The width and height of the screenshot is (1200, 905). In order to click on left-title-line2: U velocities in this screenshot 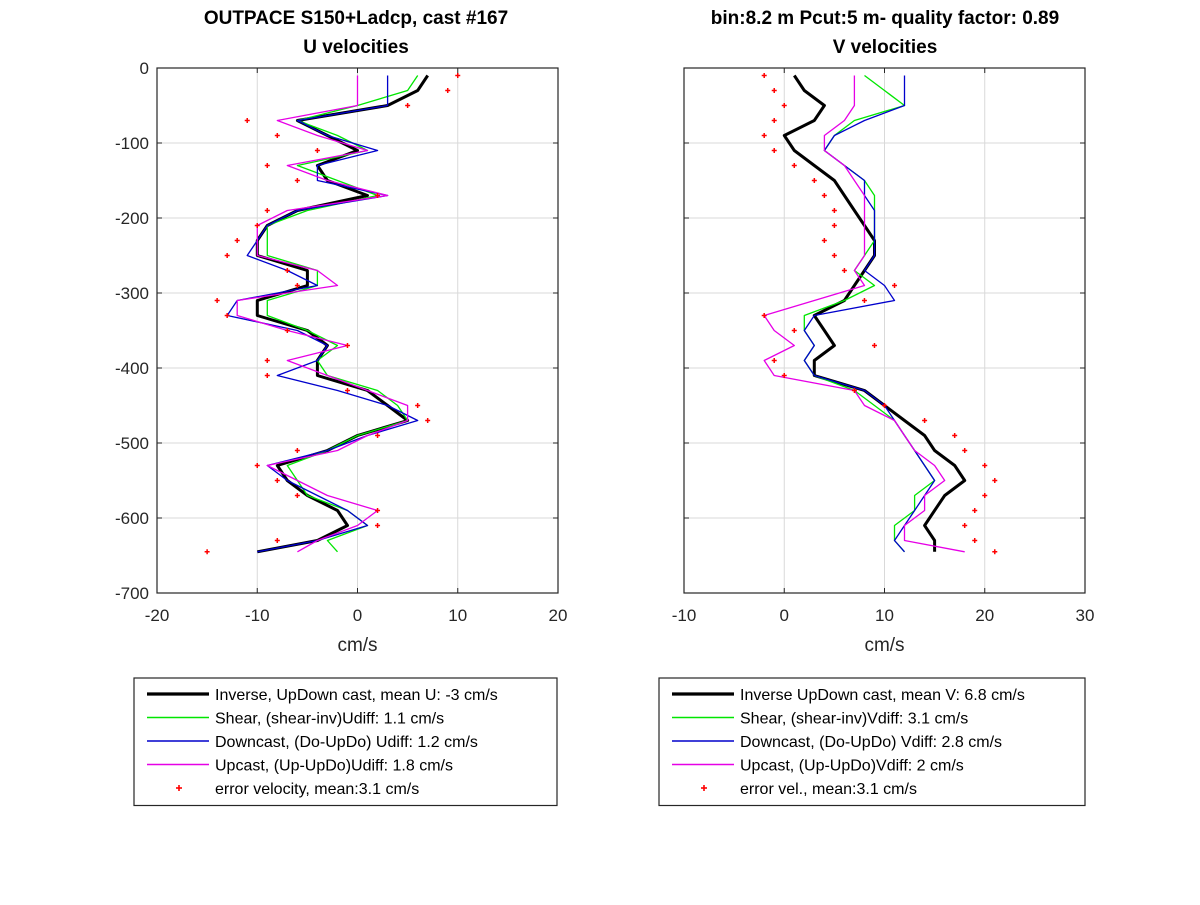, I will do `click(356, 47)`.